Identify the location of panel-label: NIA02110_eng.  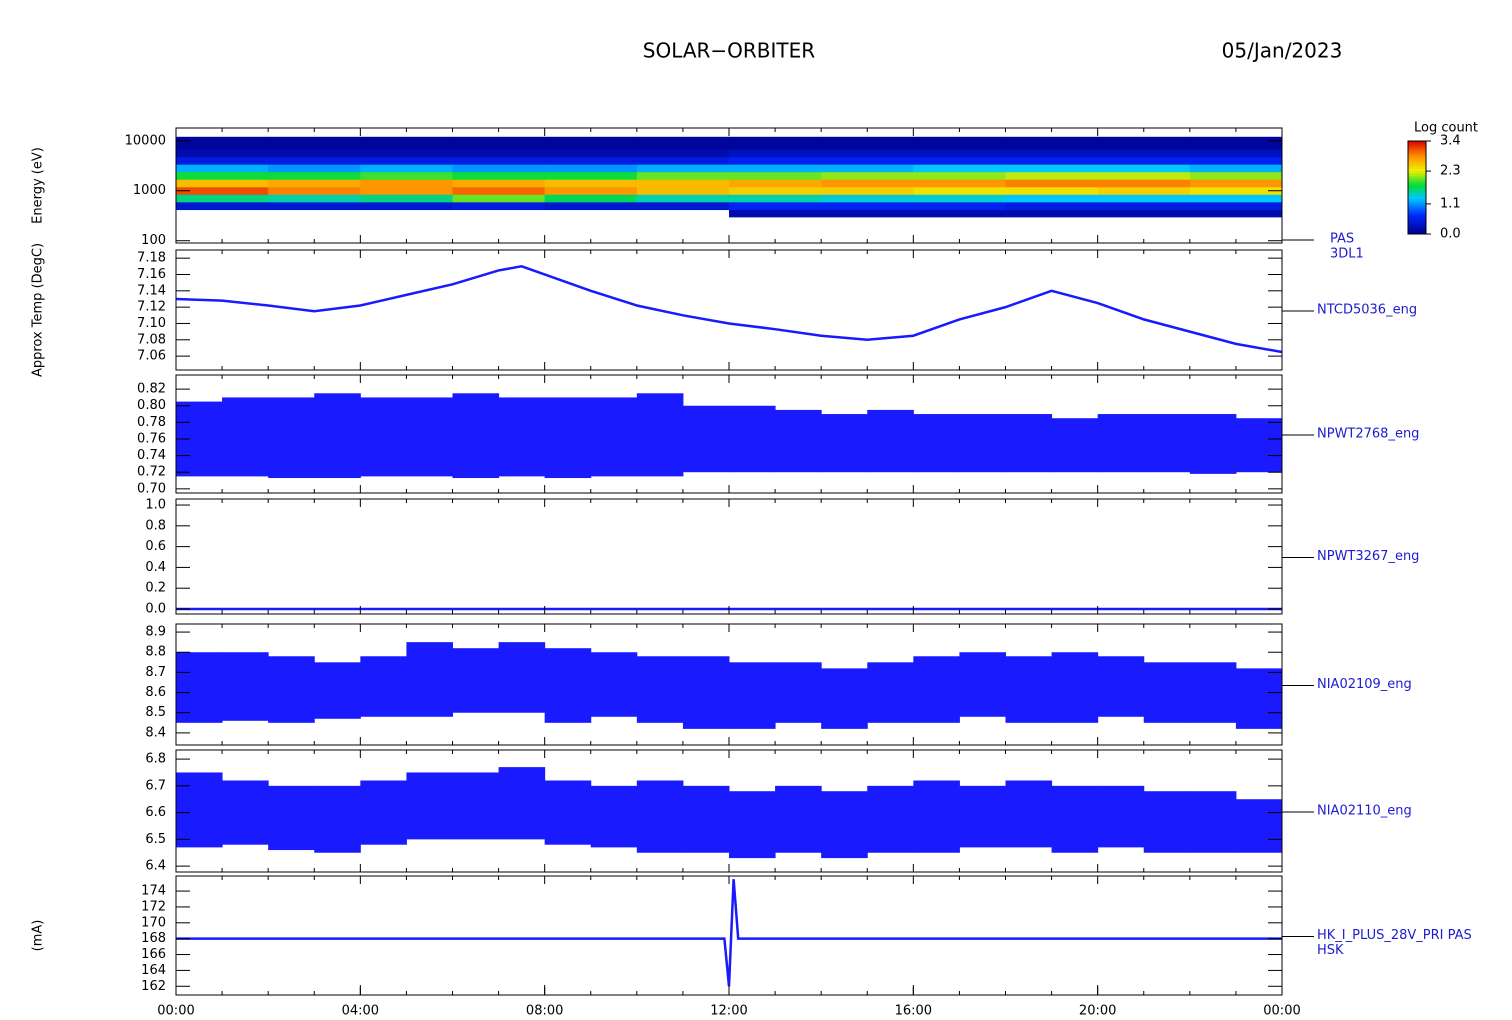
(1364, 811).